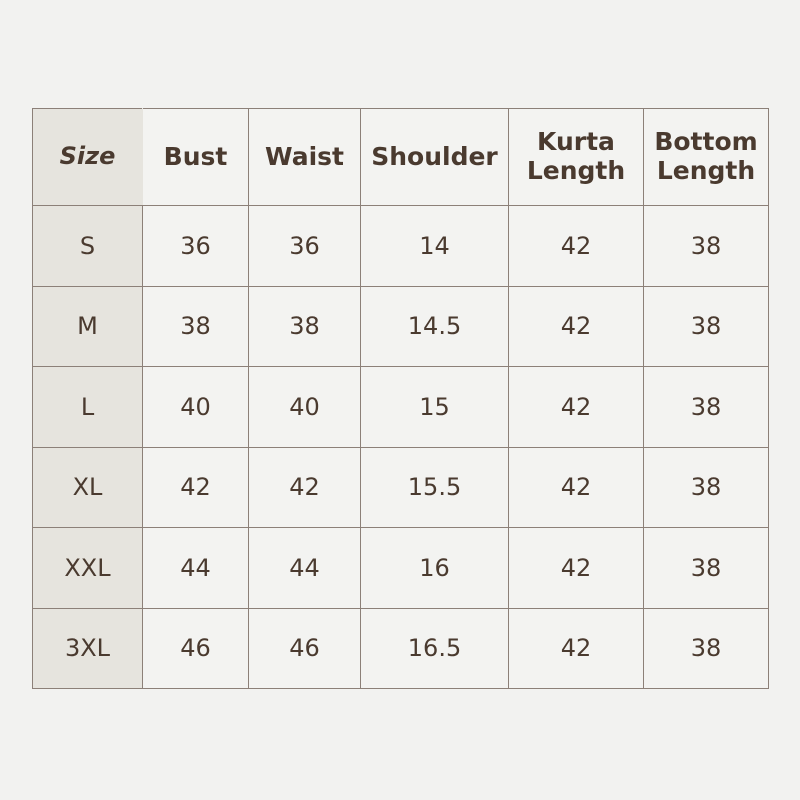  What do you see at coordinates (195, 407) in the screenshot?
I see `cell-bust: 40` at bounding box center [195, 407].